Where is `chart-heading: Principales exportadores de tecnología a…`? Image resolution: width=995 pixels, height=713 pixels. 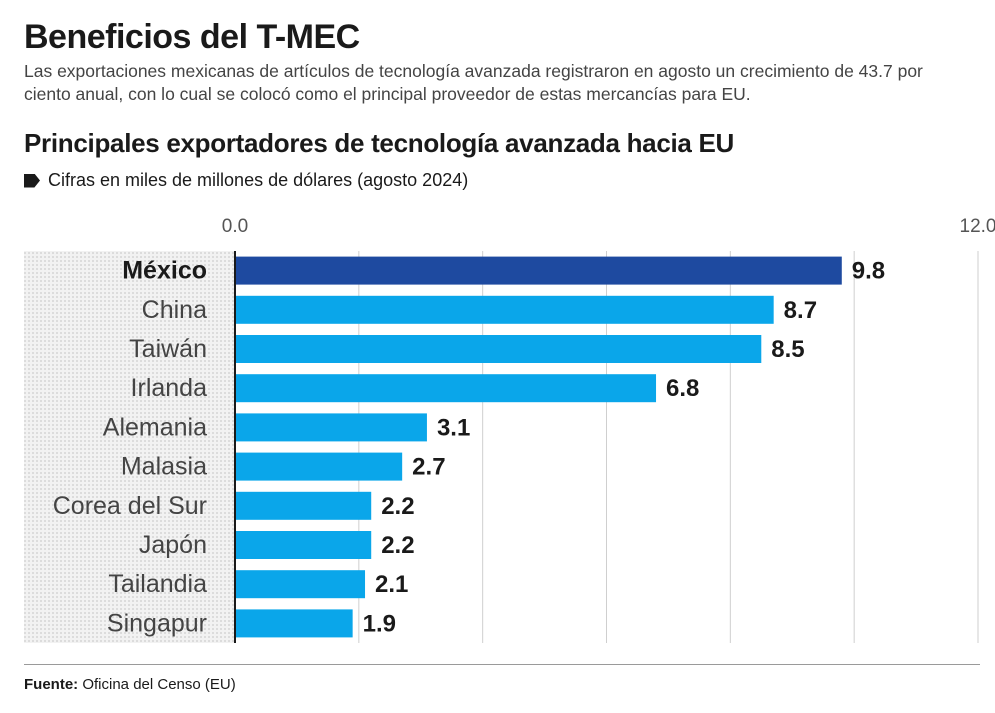 chart-heading: Principales exportadores de tecnología a… is located at coordinates (379, 143).